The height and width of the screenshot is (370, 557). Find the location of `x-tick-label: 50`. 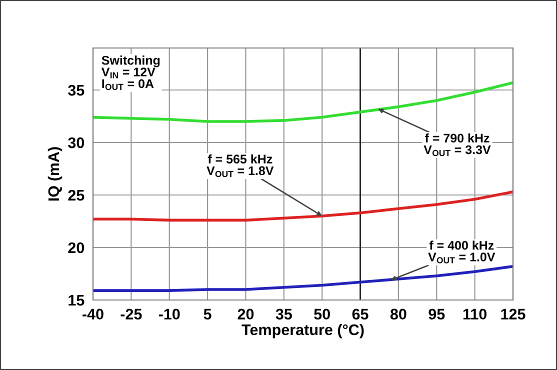

x-tick-label: 50 is located at coordinates (322, 314).